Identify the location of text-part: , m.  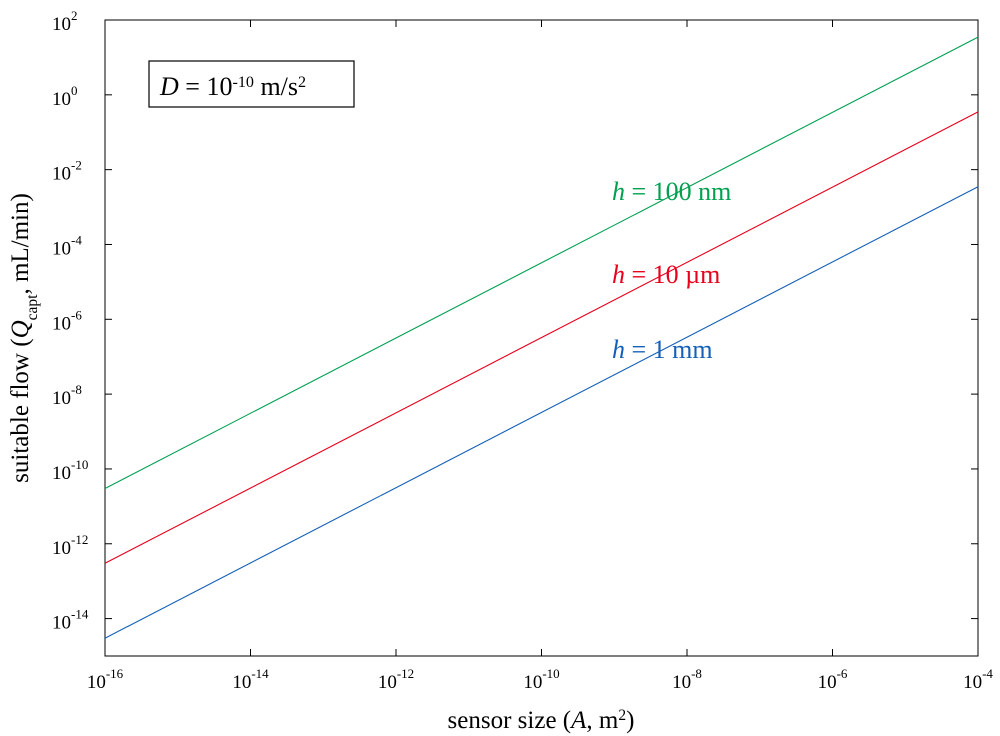
(602, 720).